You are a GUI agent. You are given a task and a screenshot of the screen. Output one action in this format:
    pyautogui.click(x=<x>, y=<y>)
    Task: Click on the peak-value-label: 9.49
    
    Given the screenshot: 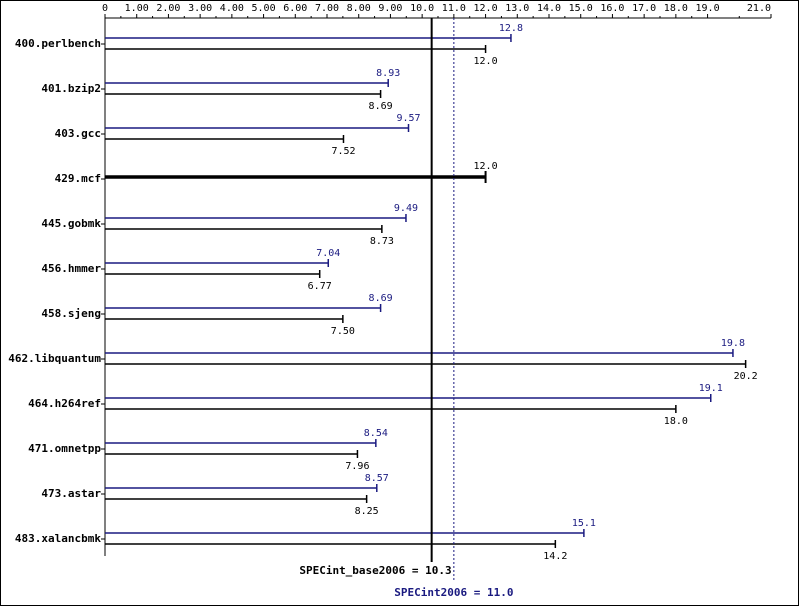 What is the action you would take?
    pyautogui.click(x=406, y=208)
    